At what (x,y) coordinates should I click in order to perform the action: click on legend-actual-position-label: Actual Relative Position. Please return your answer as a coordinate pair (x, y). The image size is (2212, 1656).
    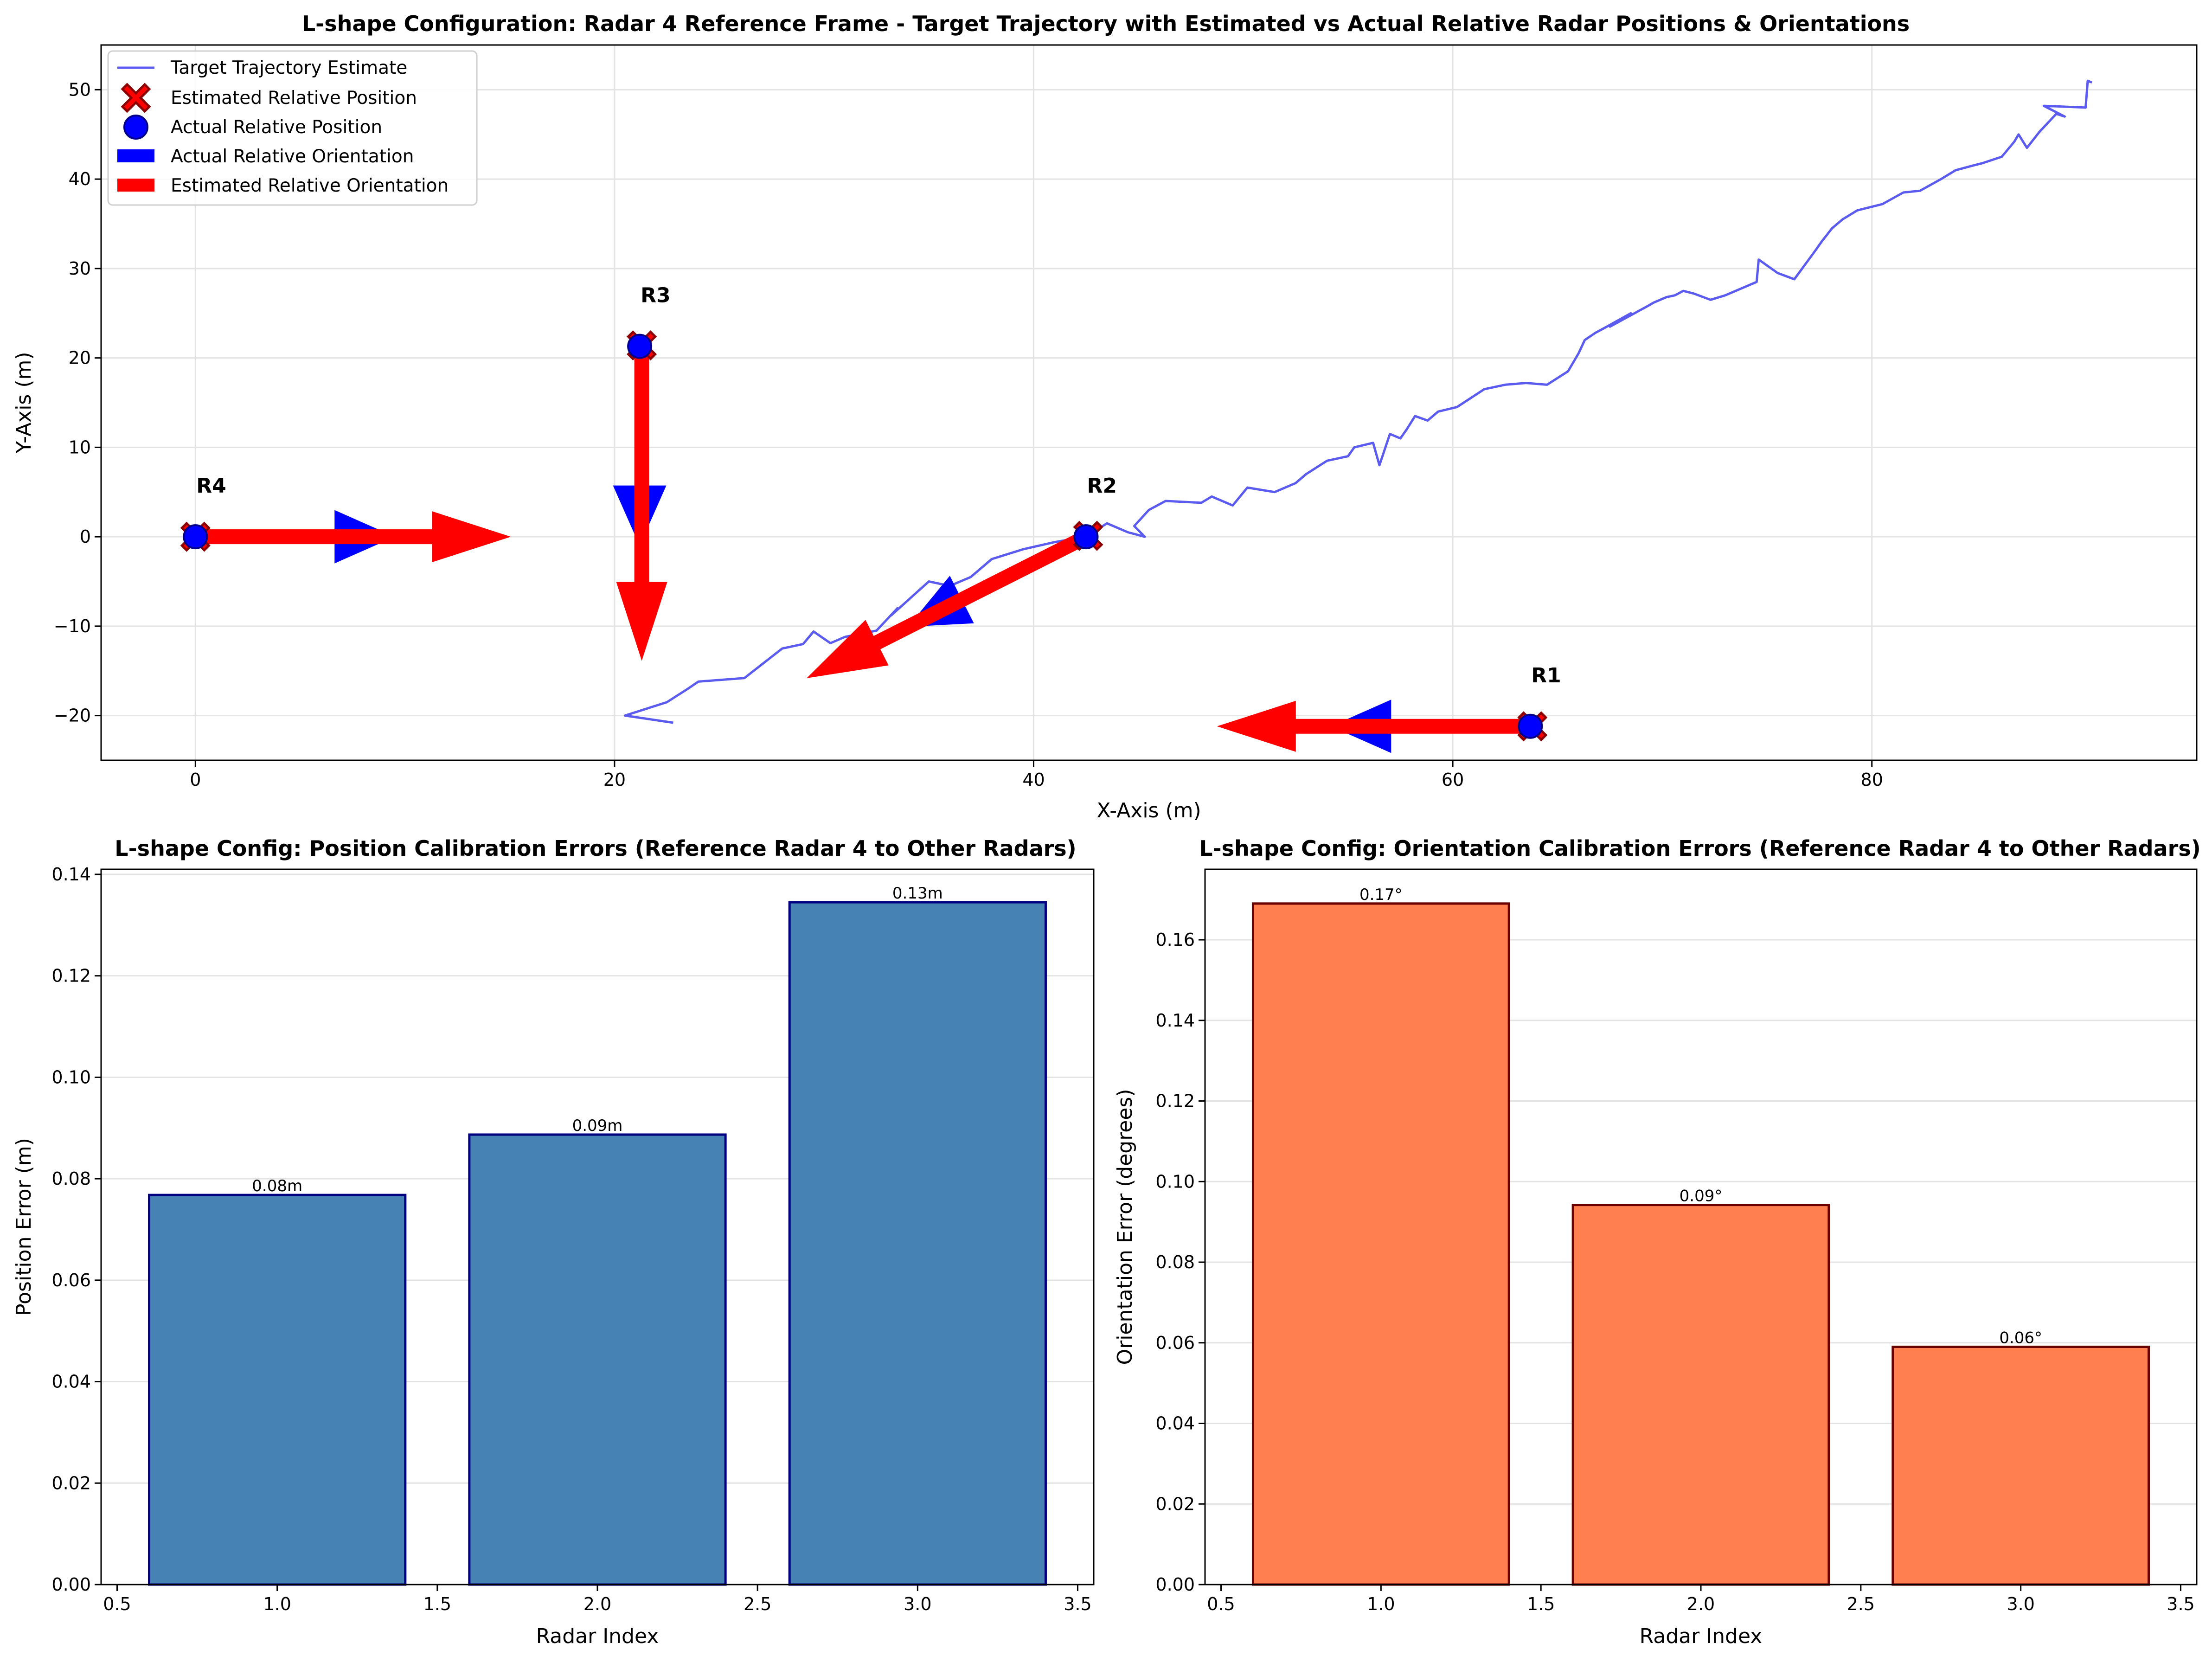
    Looking at the image, I should click on (276, 128).